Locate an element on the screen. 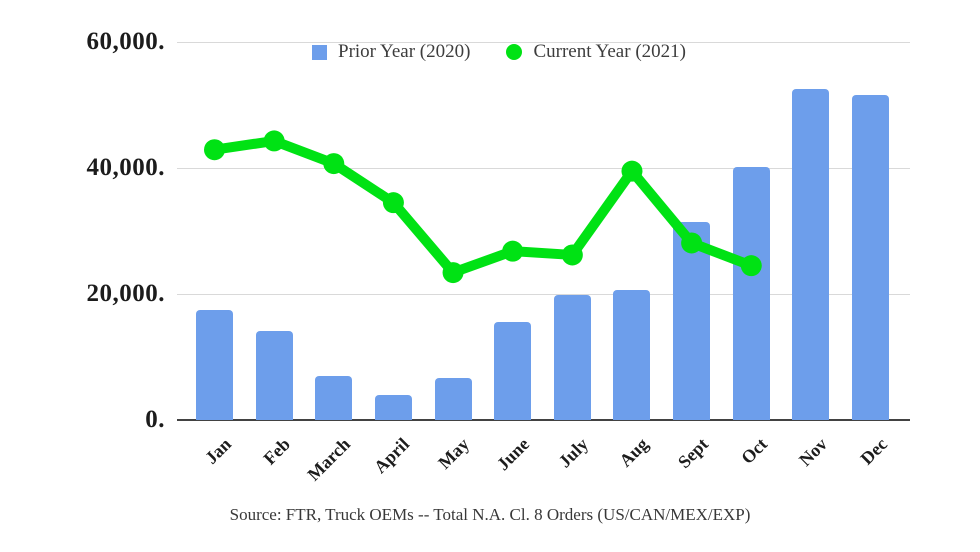 This screenshot has width=980, height=552. chart-legend: Prior Year (2020) Current Year (2021) is located at coordinates (499, 52).